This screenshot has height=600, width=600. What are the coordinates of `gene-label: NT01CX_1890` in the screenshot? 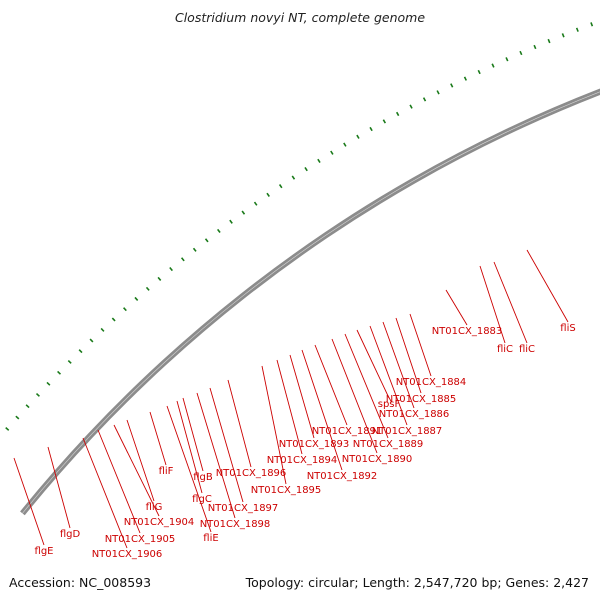 It's located at (377, 459).